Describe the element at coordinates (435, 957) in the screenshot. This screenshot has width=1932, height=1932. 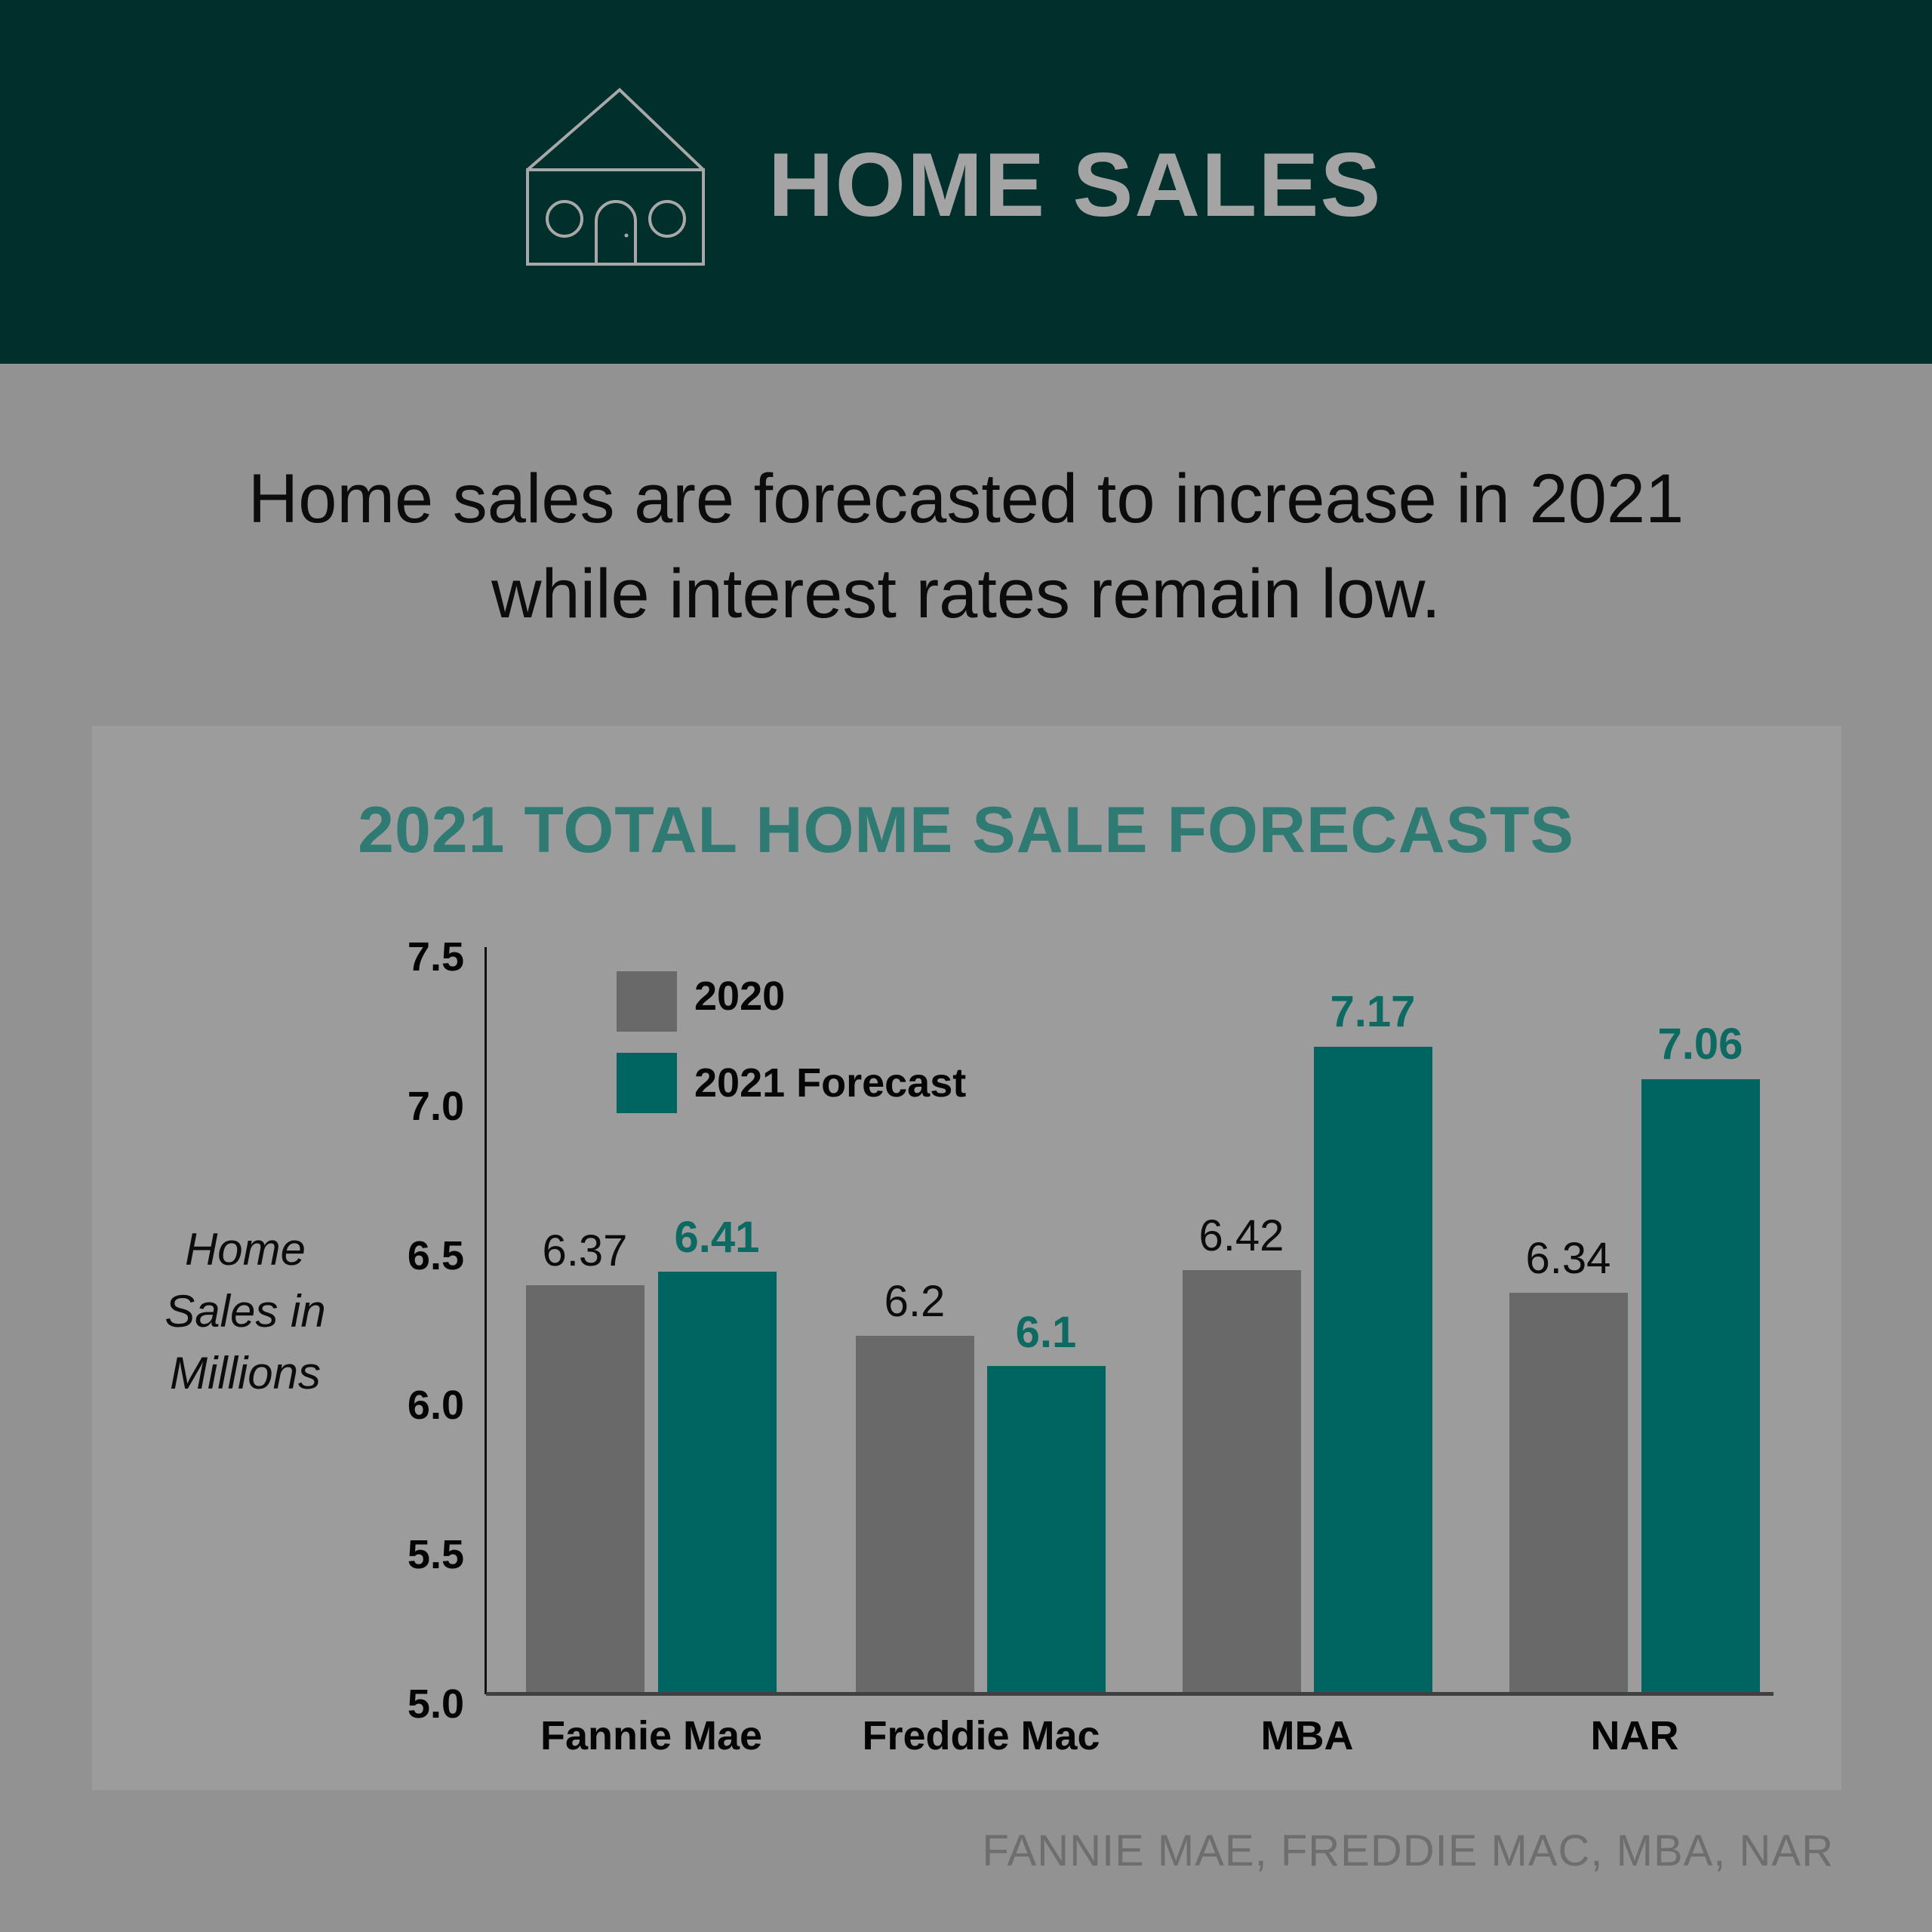
I see `y-tick: 7.5` at that location.